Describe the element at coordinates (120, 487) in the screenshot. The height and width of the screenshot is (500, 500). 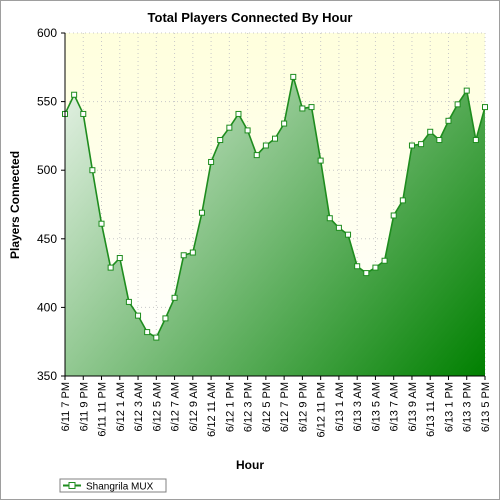
I see `legend-label: Shangrila MUX` at that location.